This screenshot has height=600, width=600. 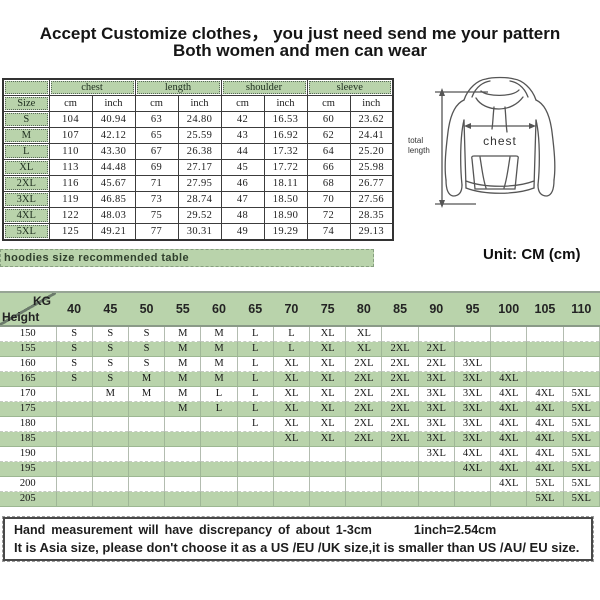 I want to click on height-row: 180 L XL XL 2XL 2XL 3XL 3XL 4XL 4XL 5XL, so click(x=300, y=424).